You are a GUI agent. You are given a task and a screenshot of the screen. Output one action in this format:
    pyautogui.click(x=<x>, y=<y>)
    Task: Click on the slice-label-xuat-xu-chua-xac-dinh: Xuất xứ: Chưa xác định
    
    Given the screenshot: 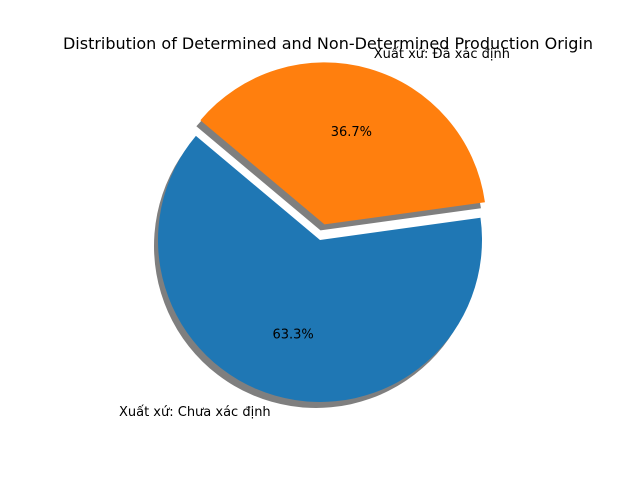 What is the action you would take?
    pyautogui.click(x=195, y=412)
    